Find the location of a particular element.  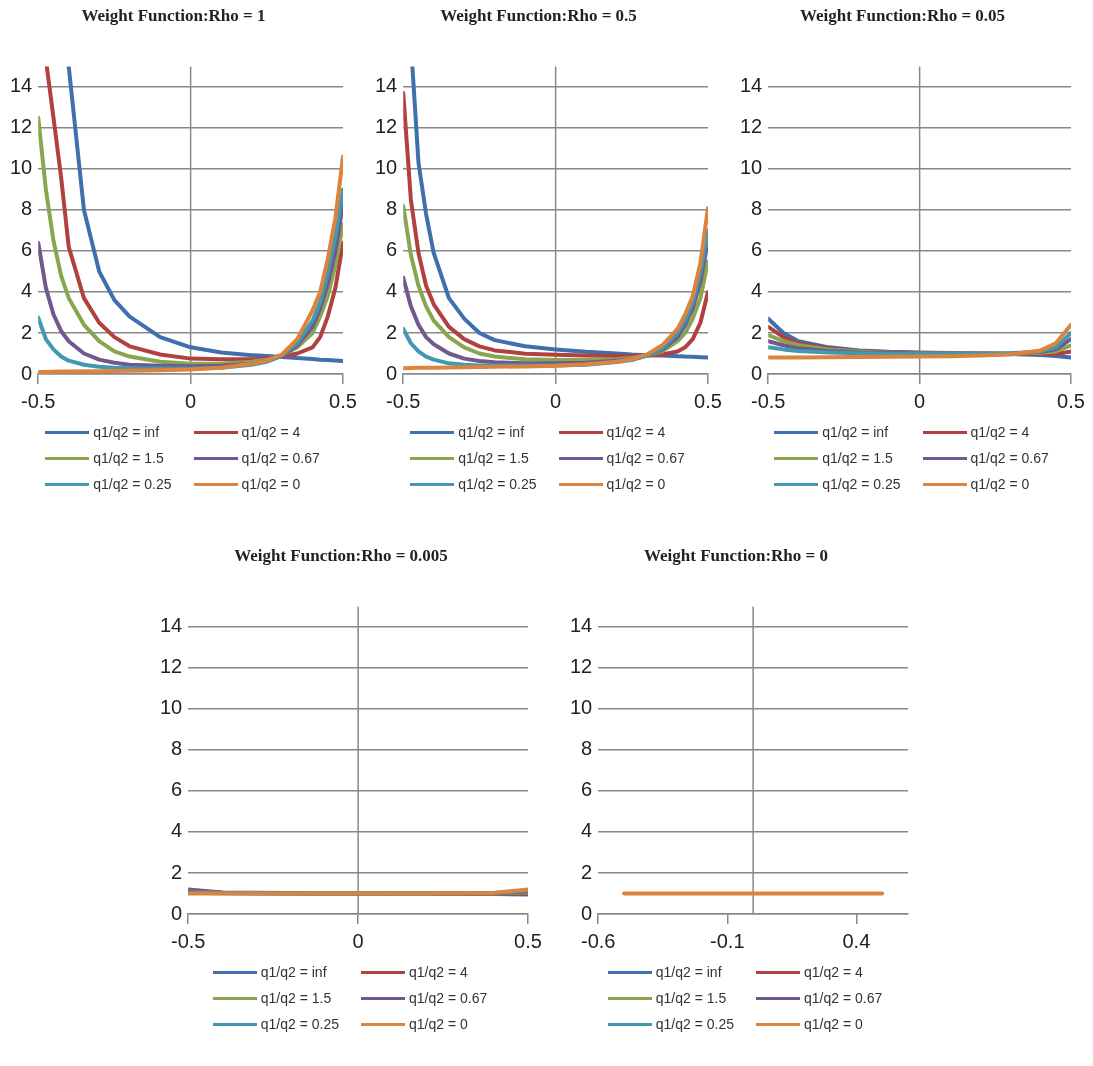

x-tick-label: 0.4 is located at coordinates (856, 940).